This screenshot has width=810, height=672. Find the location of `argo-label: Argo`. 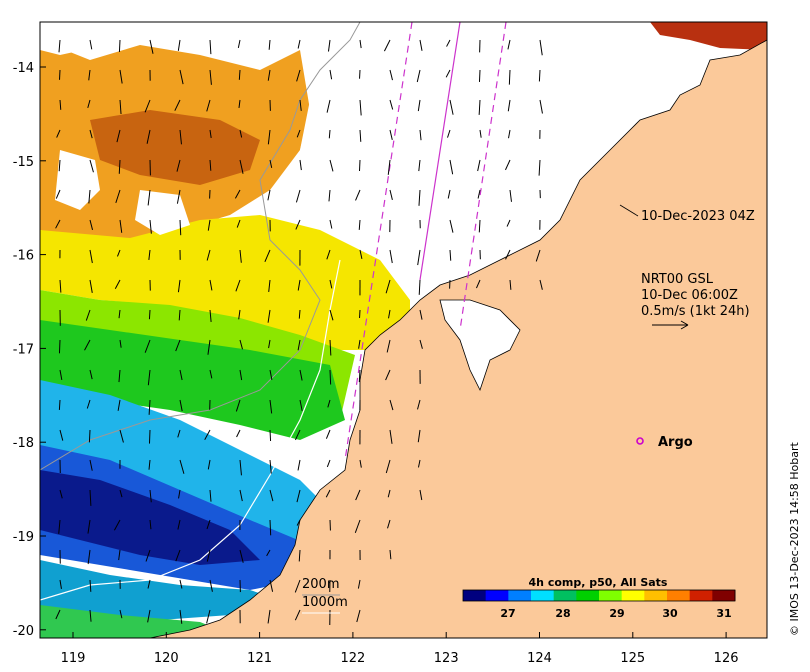

argo-label: Argo is located at coordinates (675, 442).